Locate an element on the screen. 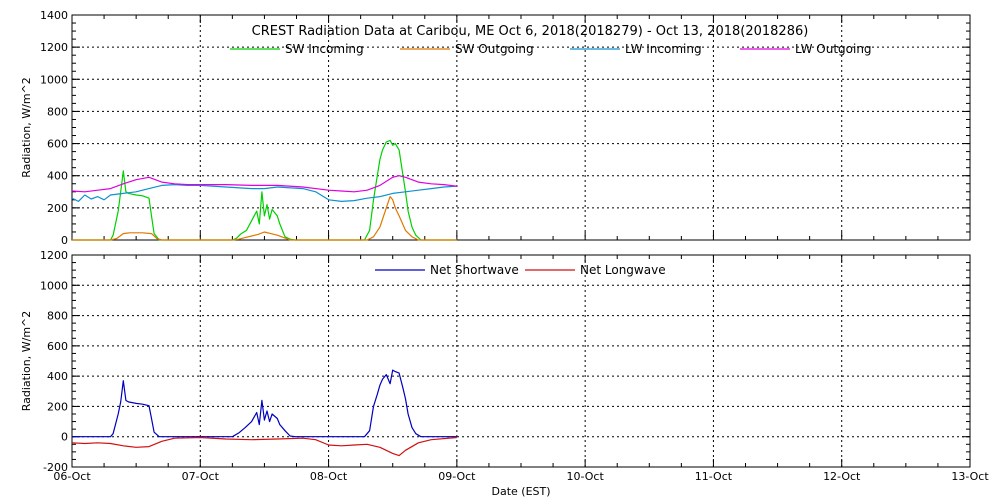 This screenshot has height=500, width=1000. series-line-sw-incoming is located at coordinates (264, 190).